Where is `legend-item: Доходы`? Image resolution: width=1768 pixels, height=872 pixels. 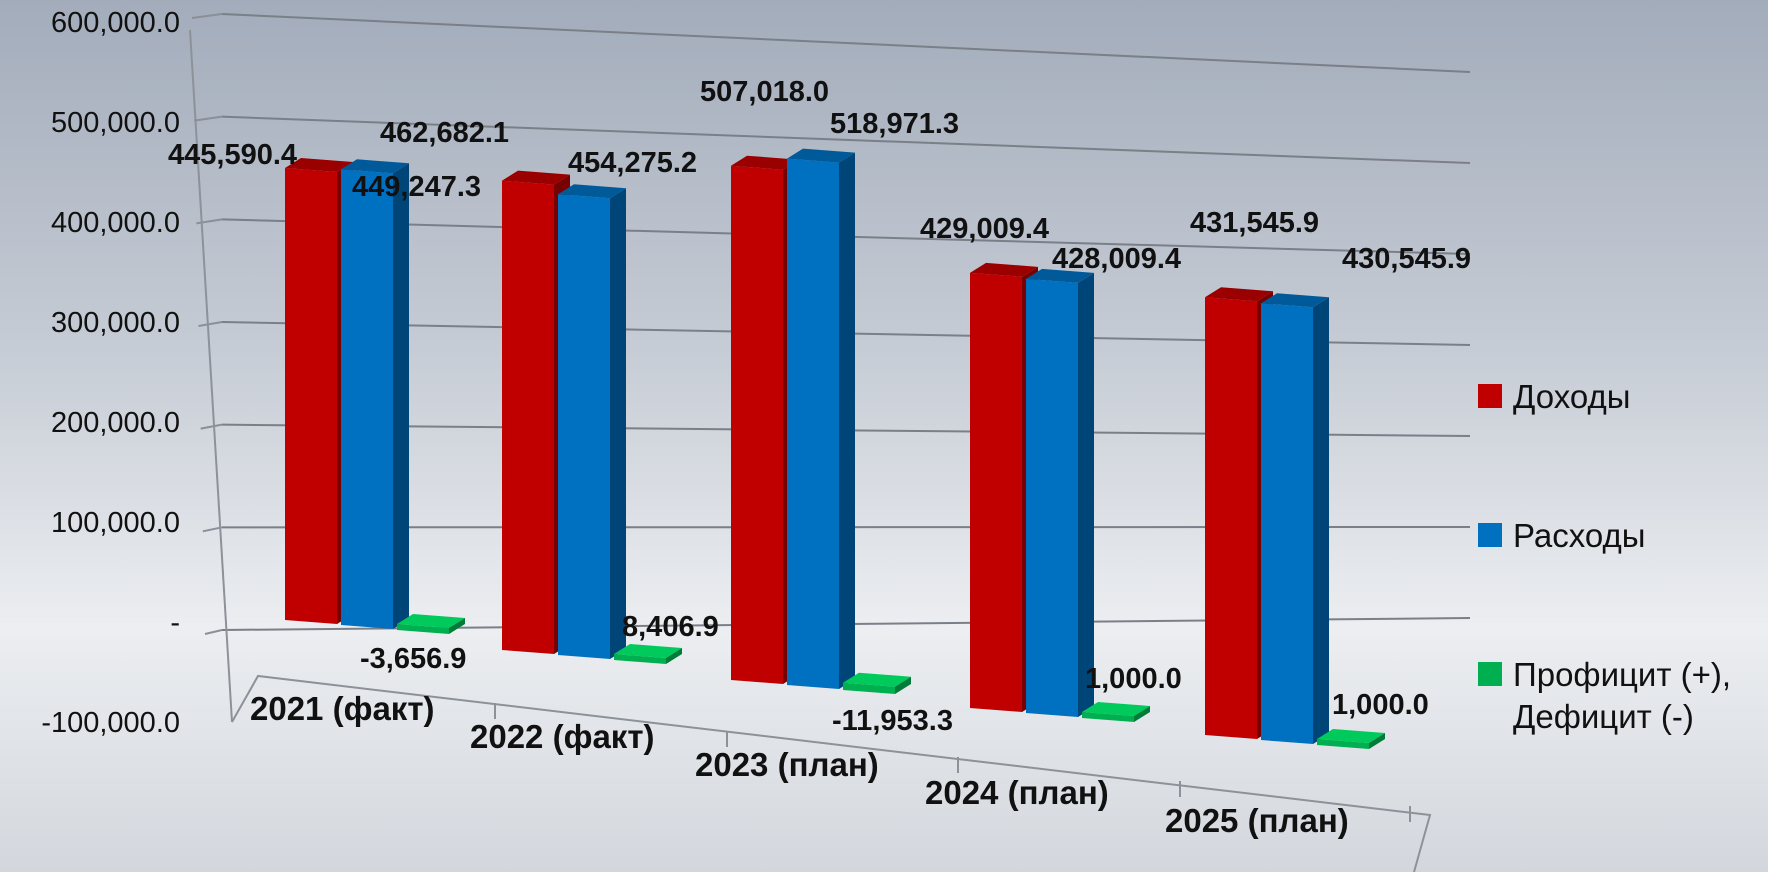 legend-item: Доходы is located at coordinates (1554, 396).